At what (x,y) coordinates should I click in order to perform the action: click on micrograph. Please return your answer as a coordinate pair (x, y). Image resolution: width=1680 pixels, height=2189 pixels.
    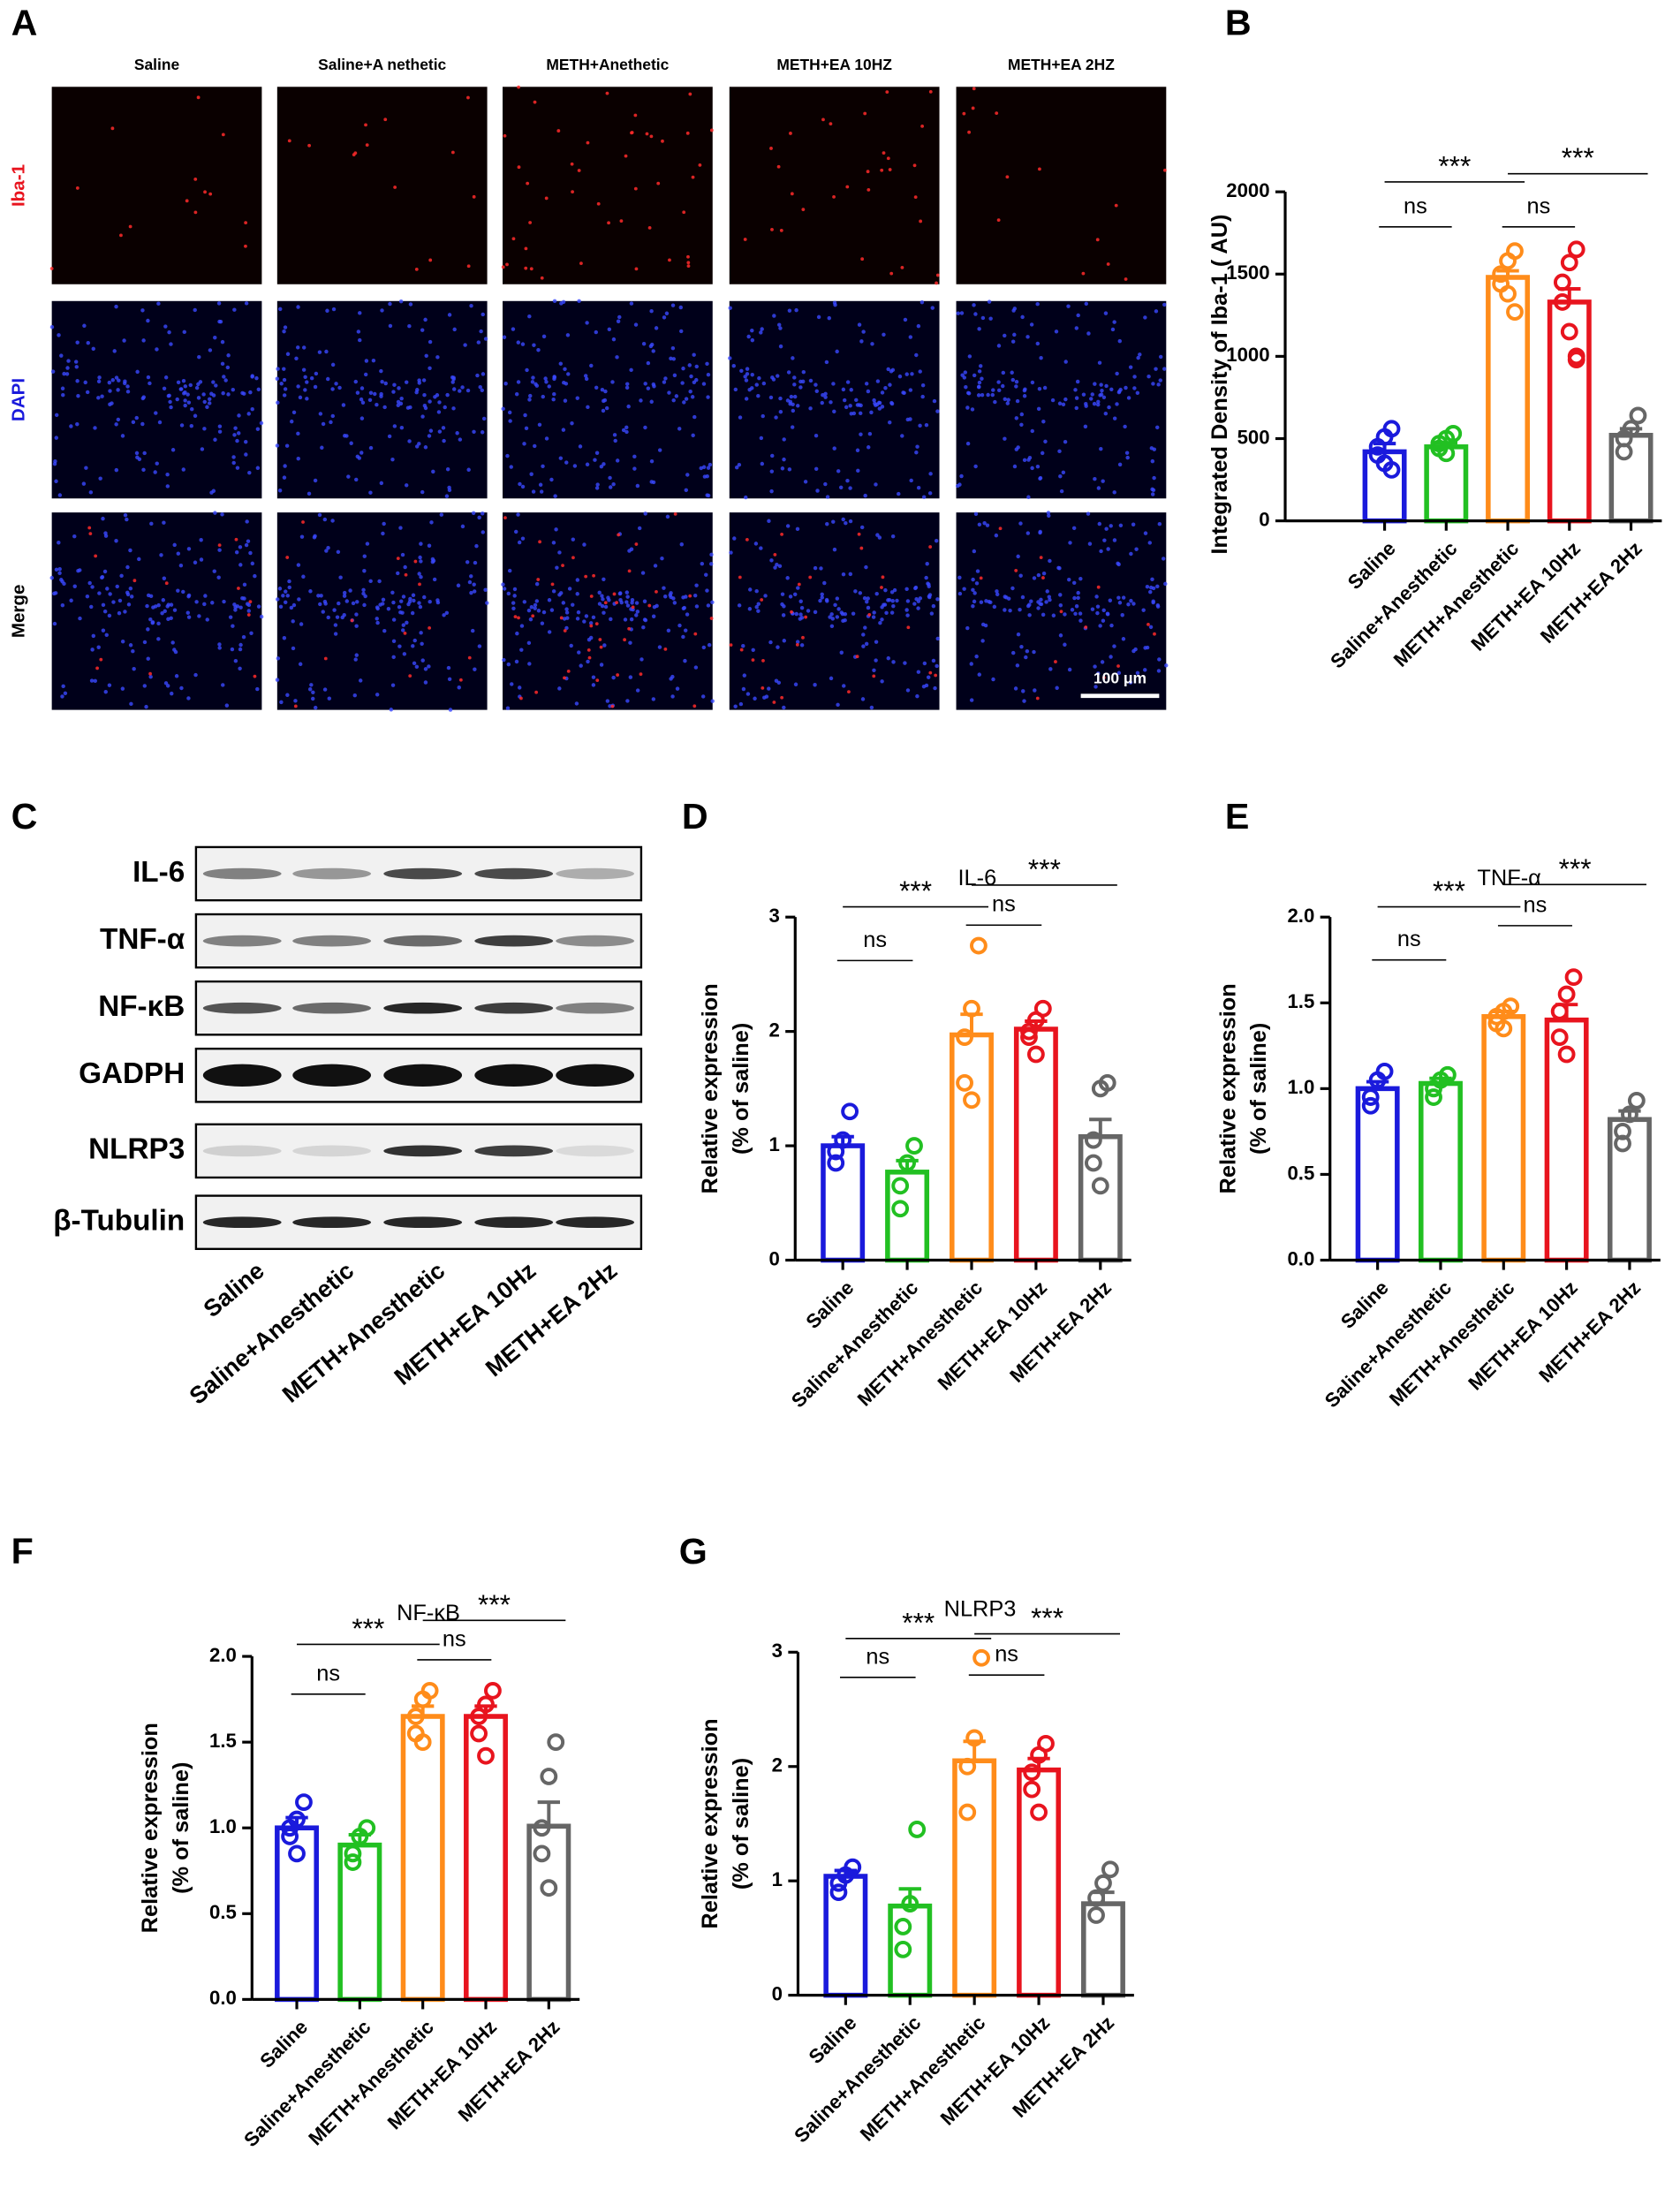
    Looking at the image, I should click on (834, 399).